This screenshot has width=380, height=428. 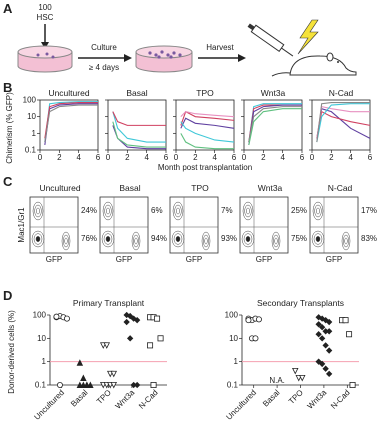 What do you see at coordinates (89, 238) in the screenshot?
I see `percentage: 76%` at bounding box center [89, 238].